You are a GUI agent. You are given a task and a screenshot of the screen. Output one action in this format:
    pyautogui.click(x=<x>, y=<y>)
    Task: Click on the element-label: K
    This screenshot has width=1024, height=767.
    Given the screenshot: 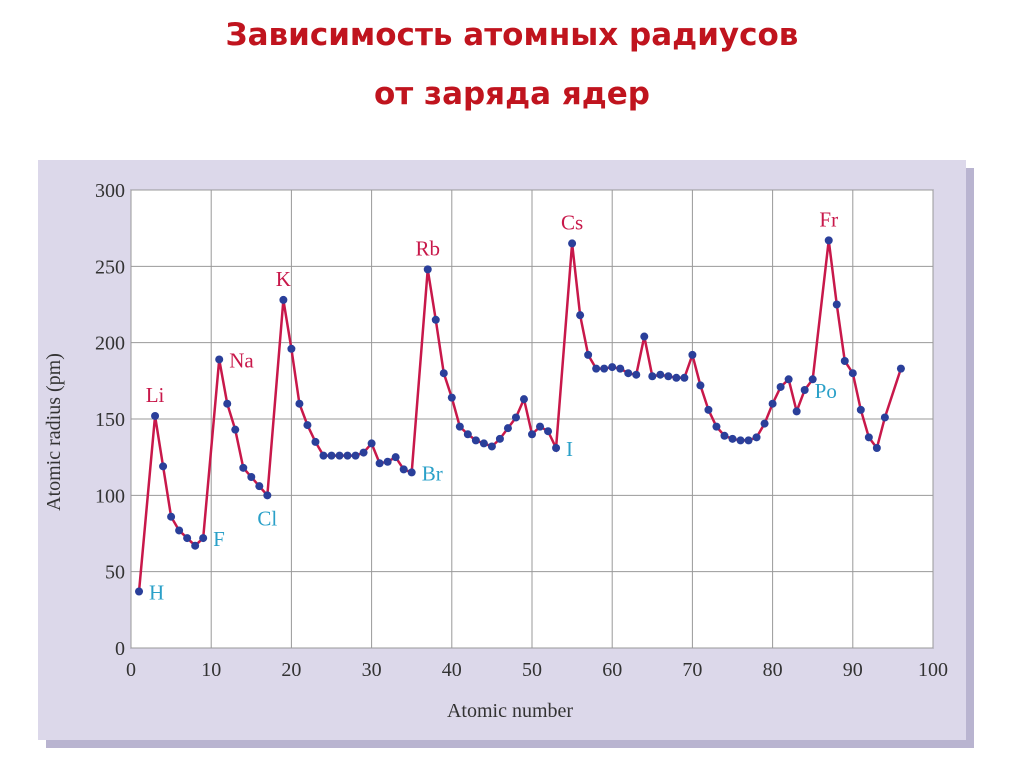 What is the action you would take?
    pyautogui.click(x=283, y=279)
    